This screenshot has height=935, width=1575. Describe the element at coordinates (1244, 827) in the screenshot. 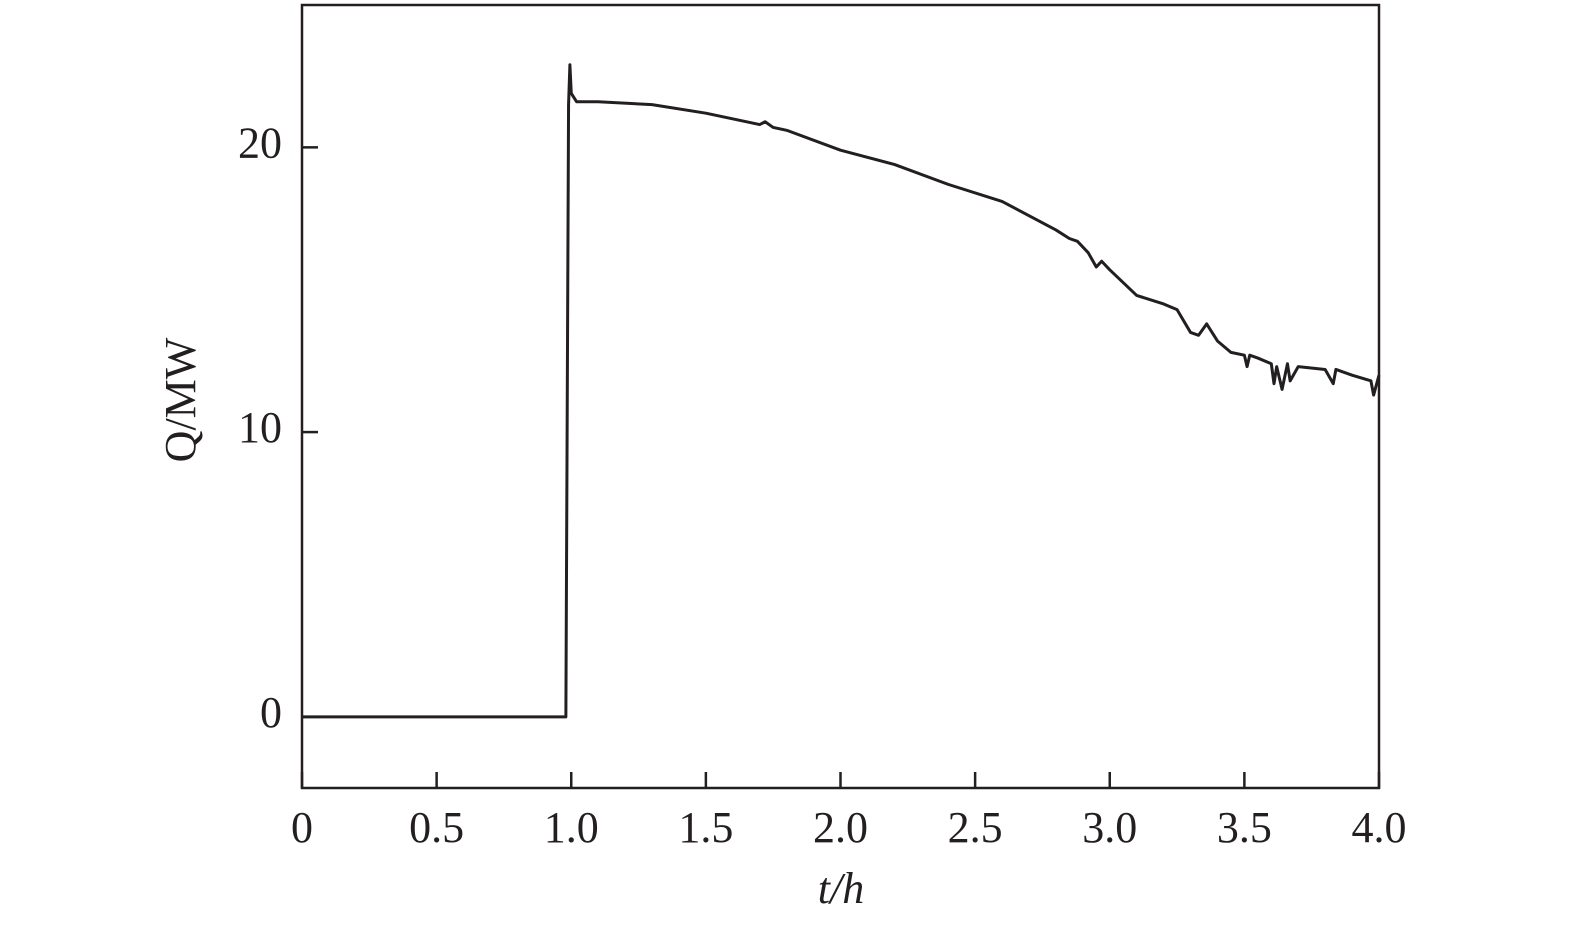

I see `x-tick-label: 3.5` at that location.